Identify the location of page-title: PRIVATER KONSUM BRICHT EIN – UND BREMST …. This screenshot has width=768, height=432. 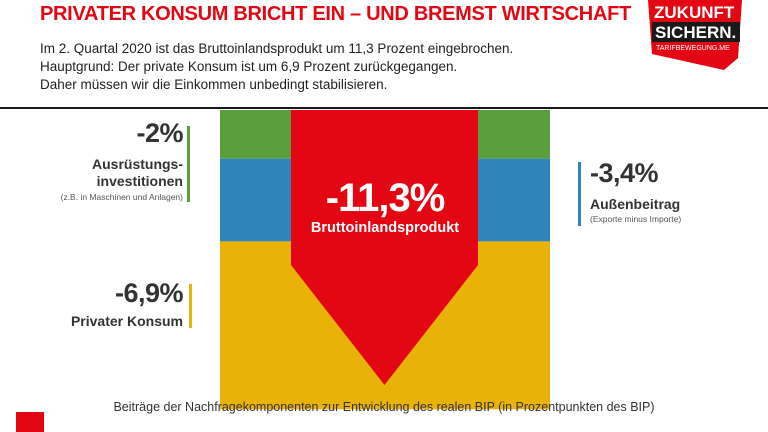
(335, 14).